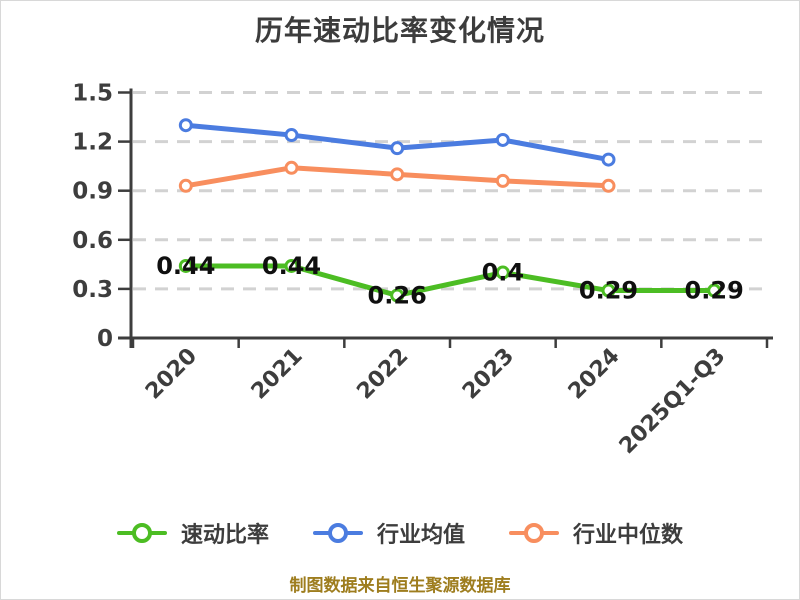  Describe the element at coordinates (92, 143) in the screenshot. I see `y-tick-label: 1.2` at that location.